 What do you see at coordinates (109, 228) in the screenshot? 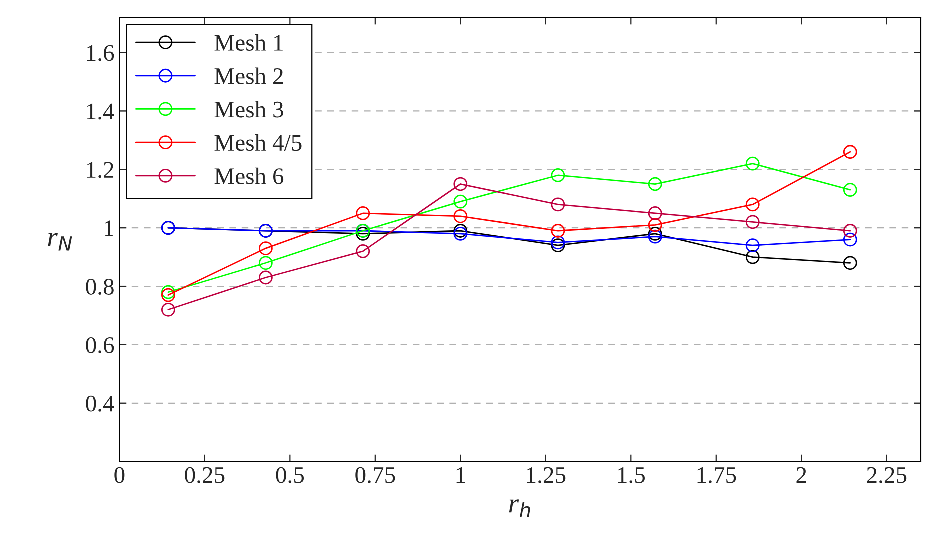
I see `y-tick-label: 1` at bounding box center [109, 228].